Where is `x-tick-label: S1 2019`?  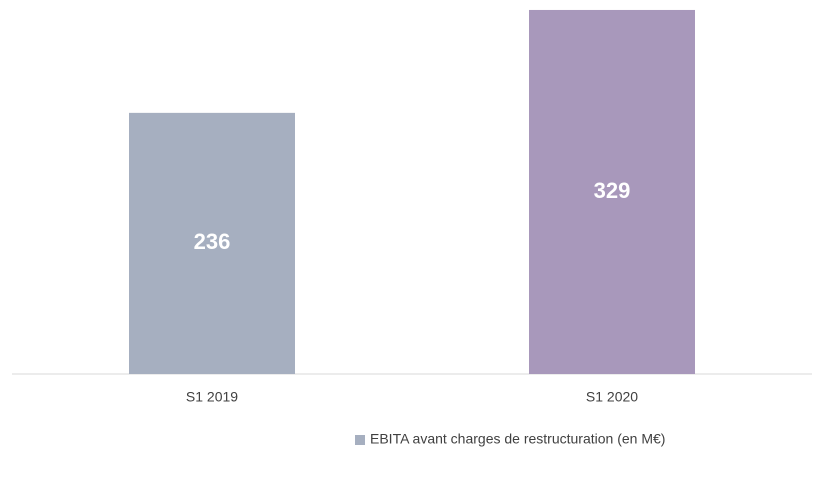 x-tick-label: S1 2019 is located at coordinates (212, 397).